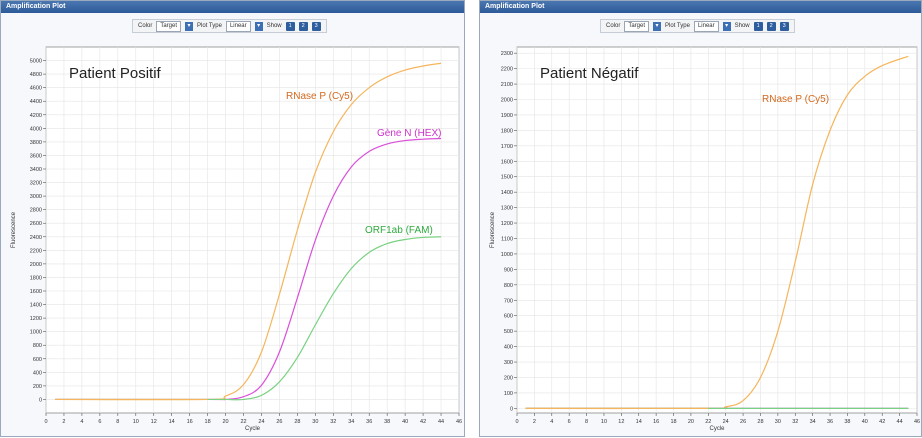  What do you see at coordinates (36, 129) in the screenshot?
I see `y-tick-label: 4000` at bounding box center [36, 129].